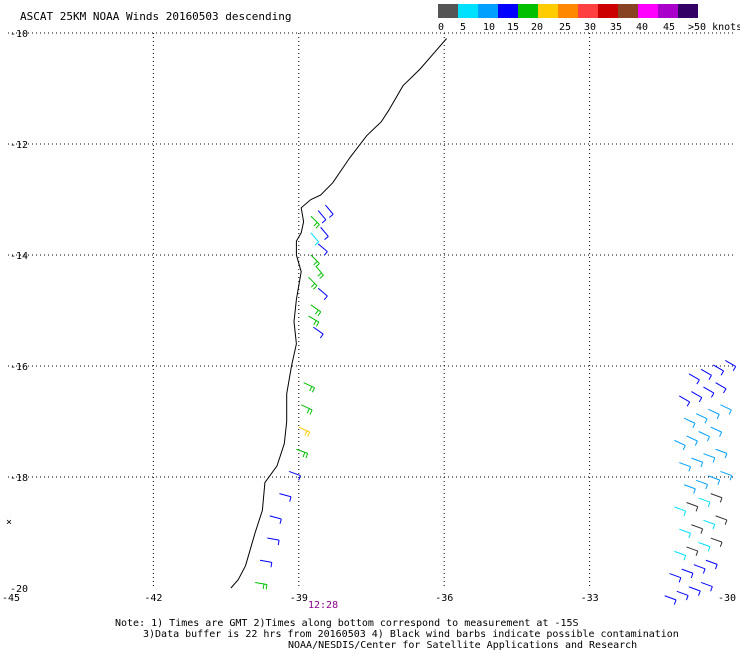 This screenshot has height=654, width=740. What do you see at coordinates (19, 145) in the screenshot?
I see `lat-label: -12` at bounding box center [19, 145].